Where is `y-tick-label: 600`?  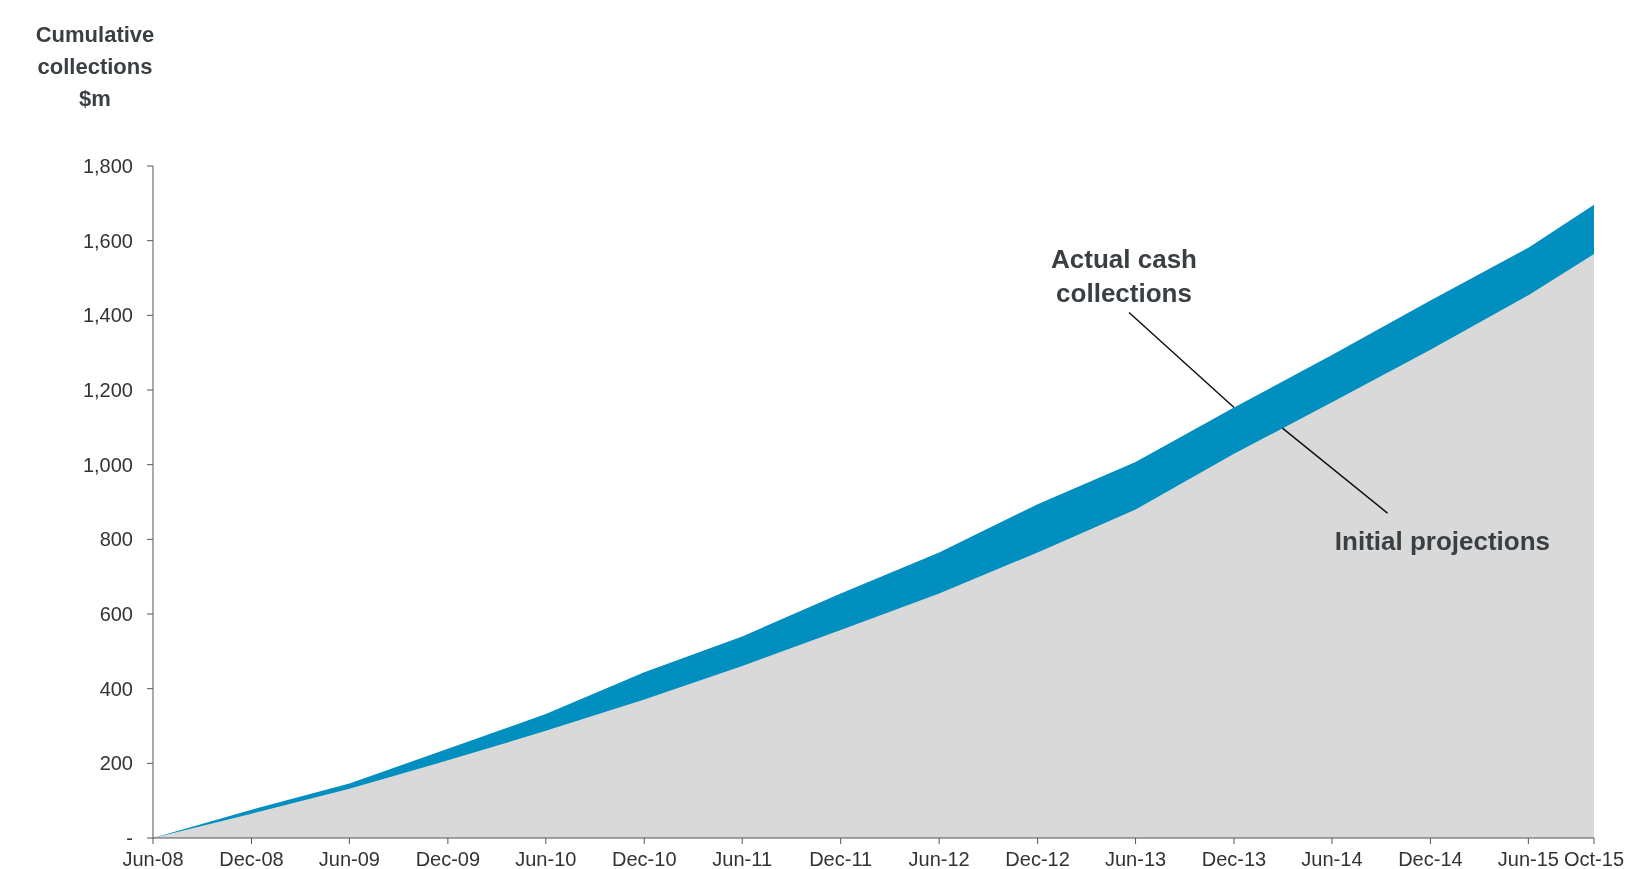
y-tick-label: 600 is located at coordinates (116, 614).